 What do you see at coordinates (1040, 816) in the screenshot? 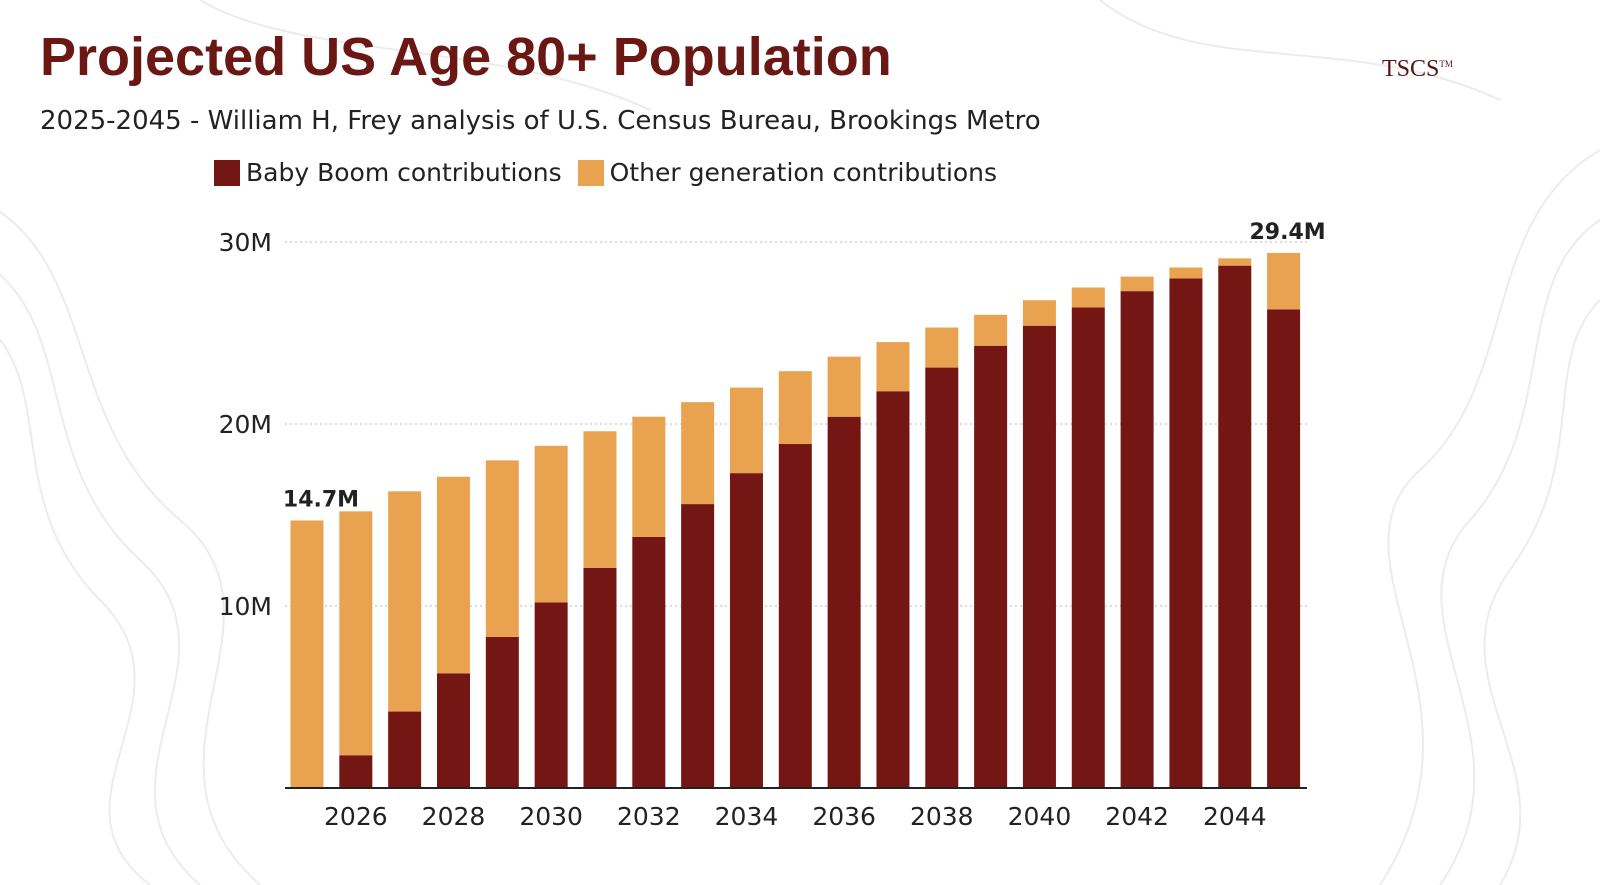
I see `x-tick-label: 2040` at bounding box center [1040, 816].